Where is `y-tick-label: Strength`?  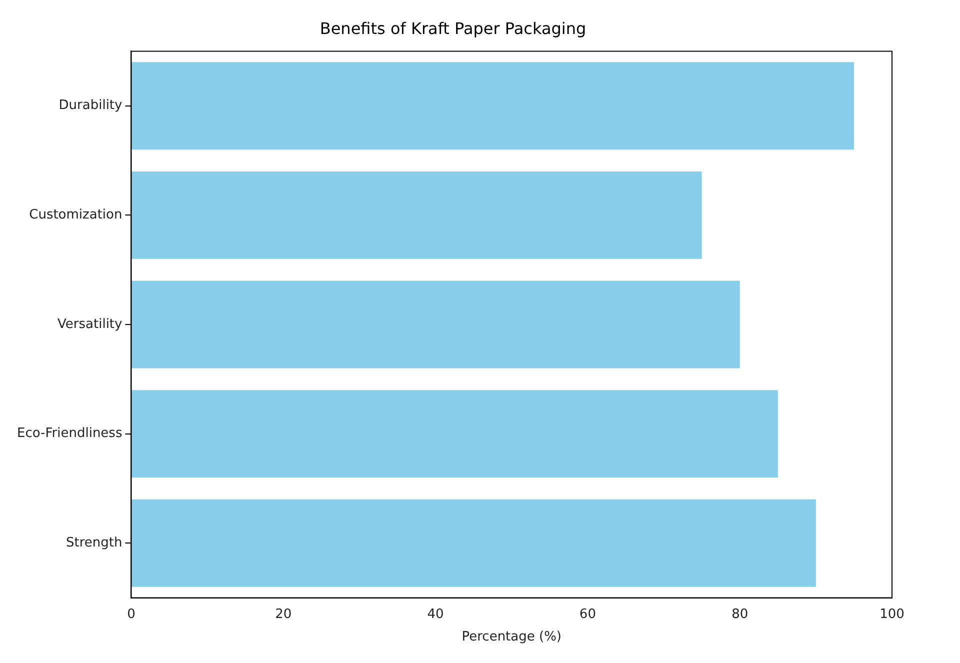 y-tick-label: Strength is located at coordinates (94, 543).